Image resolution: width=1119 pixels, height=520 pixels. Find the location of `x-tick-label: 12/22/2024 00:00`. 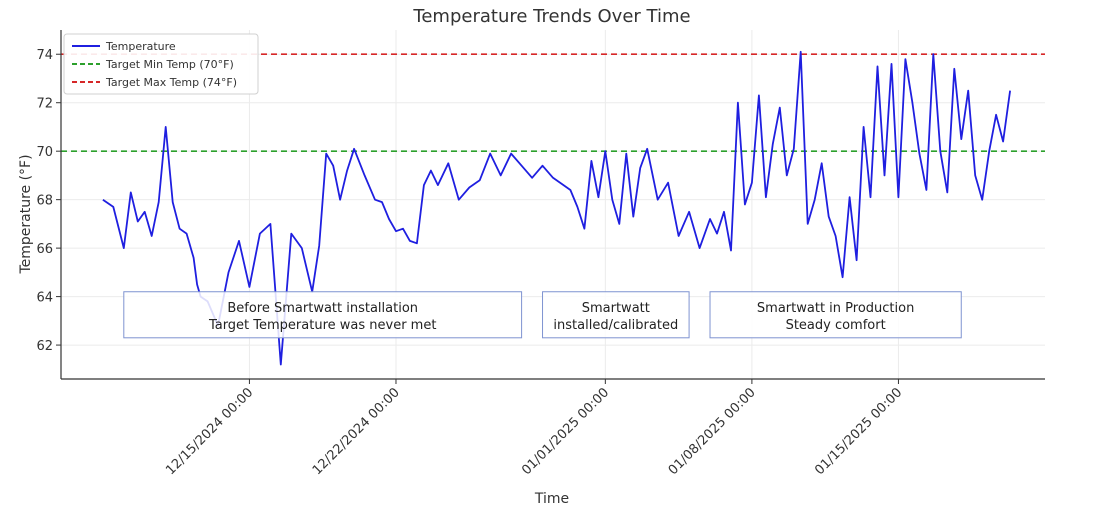

x-tick-label: 12/22/2024 00:00 is located at coordinates (356, 431).